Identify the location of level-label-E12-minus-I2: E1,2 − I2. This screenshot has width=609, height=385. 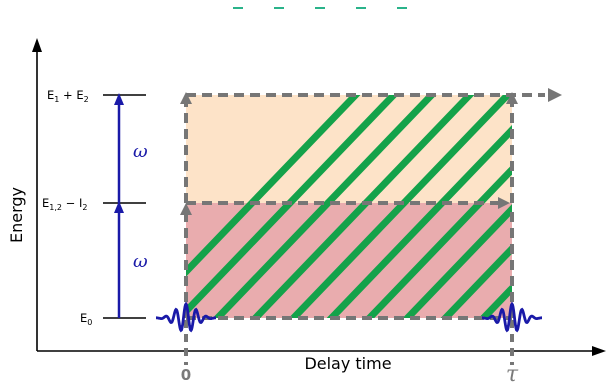
(64, 204).